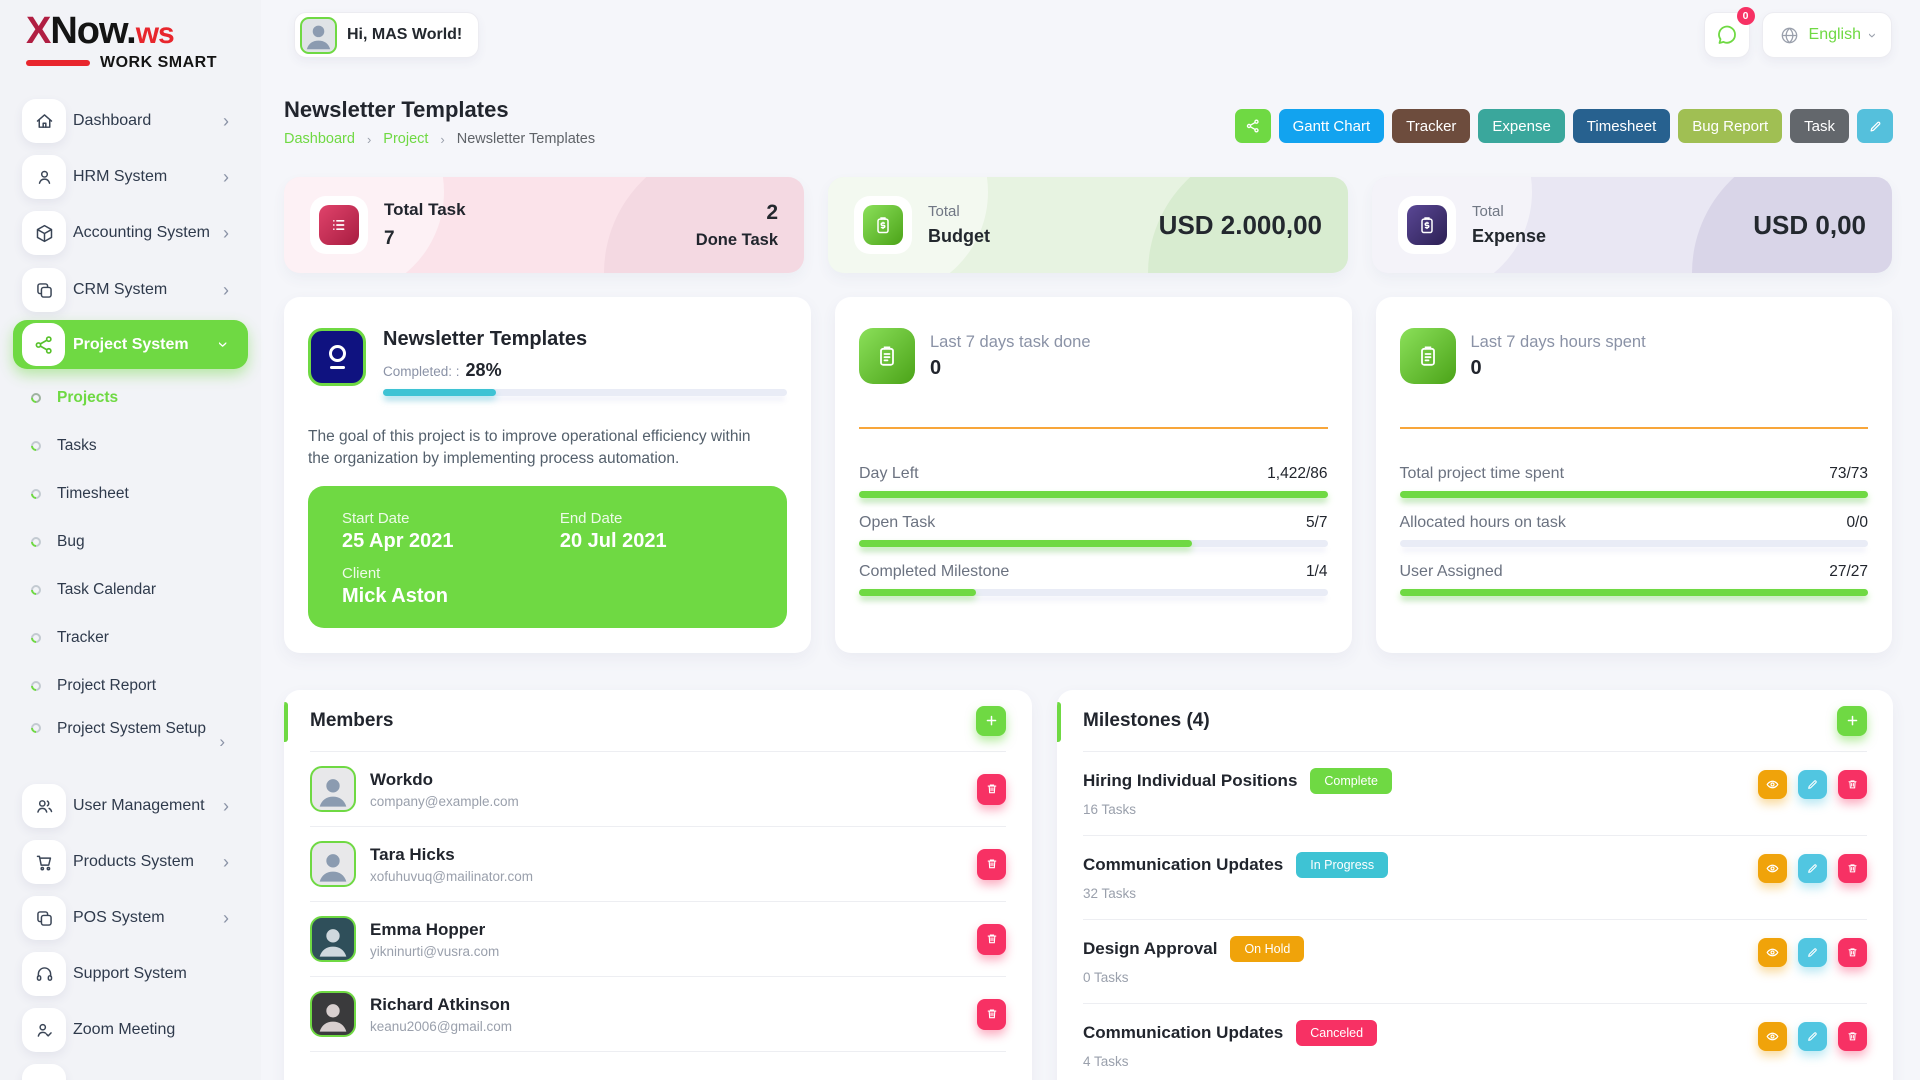  I want to click on progress-row: Open Task 5/7, so click(1093, 530).